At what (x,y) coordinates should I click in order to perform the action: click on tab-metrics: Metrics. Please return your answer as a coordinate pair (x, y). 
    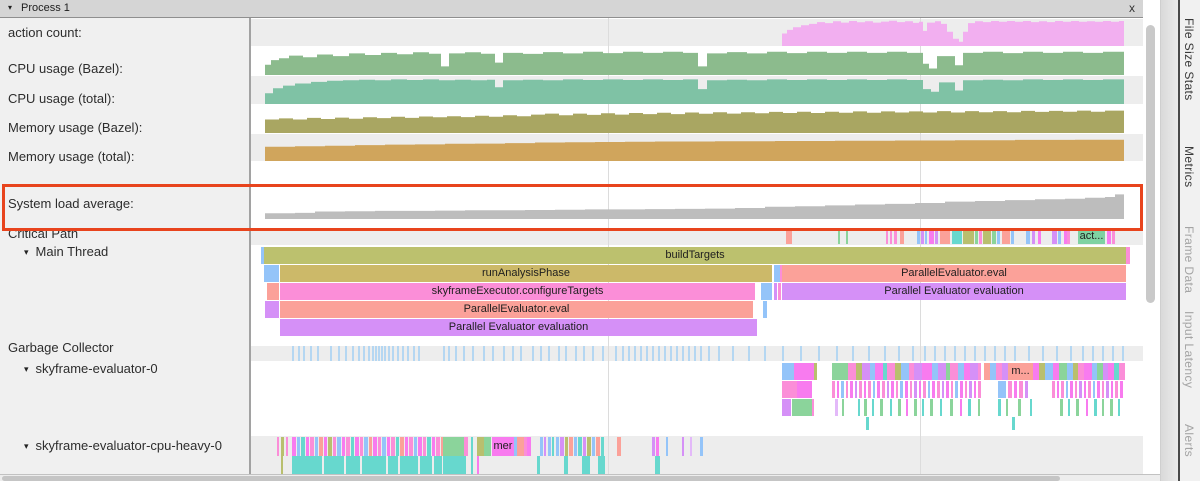
    Looking at the image, I should click on (1189, 167).